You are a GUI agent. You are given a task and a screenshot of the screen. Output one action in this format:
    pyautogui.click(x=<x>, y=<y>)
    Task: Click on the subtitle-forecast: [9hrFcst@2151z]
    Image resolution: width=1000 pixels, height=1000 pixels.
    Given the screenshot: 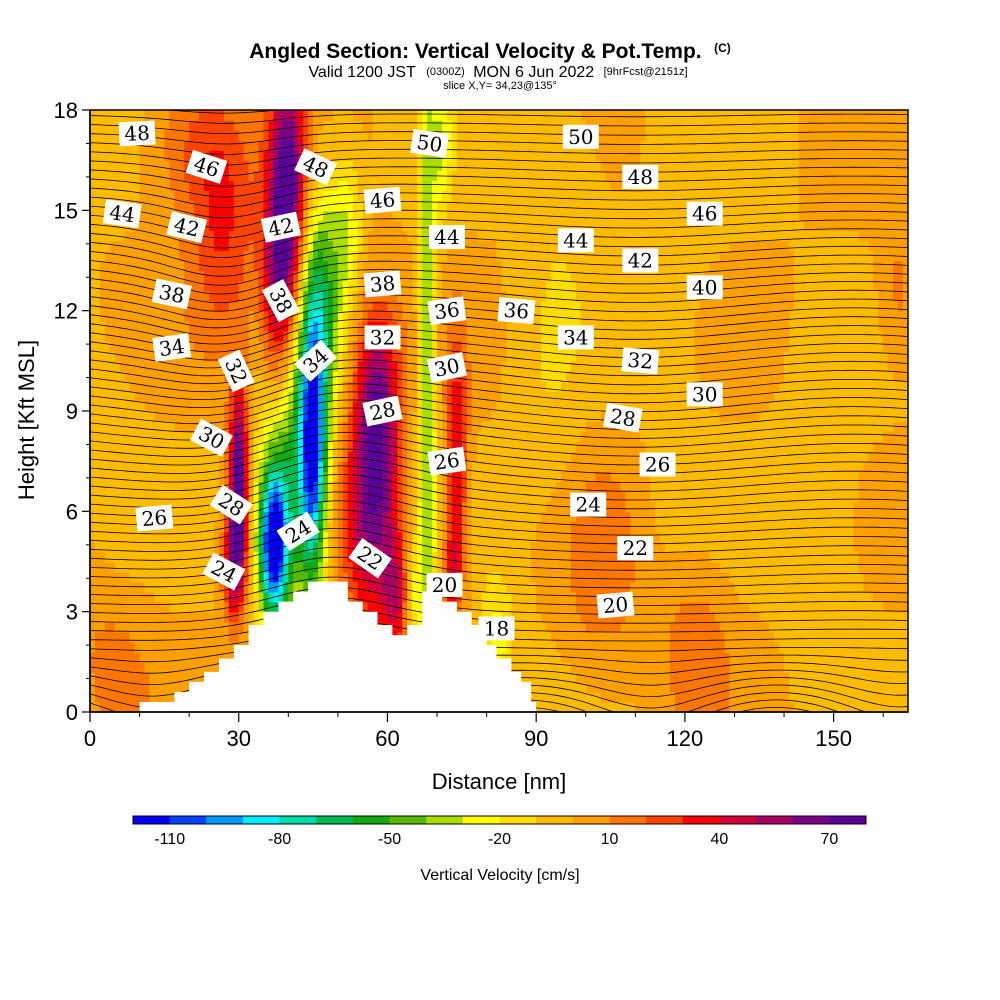 What is the action you would take?
    pyautogui.click(x=646, y=72)
    